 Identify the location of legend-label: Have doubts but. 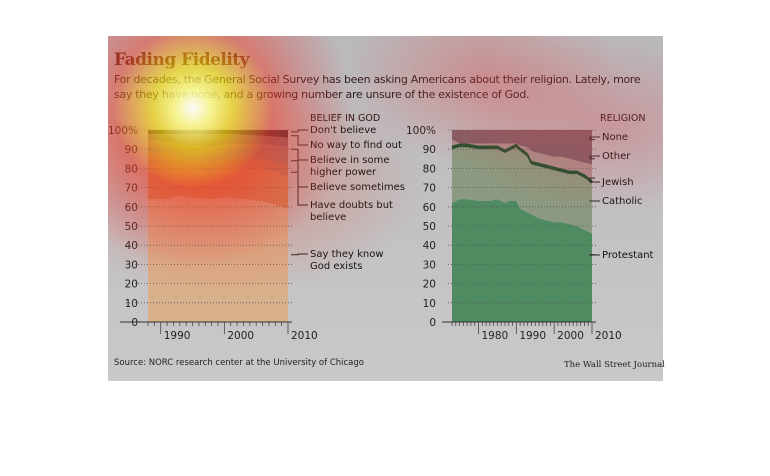
(351, 205).